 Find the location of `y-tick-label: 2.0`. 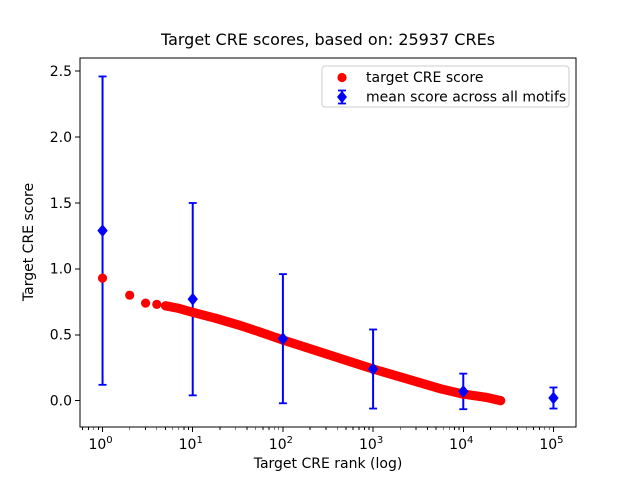

y-tick-label: 2.0 is located at coordinates (61, 138).